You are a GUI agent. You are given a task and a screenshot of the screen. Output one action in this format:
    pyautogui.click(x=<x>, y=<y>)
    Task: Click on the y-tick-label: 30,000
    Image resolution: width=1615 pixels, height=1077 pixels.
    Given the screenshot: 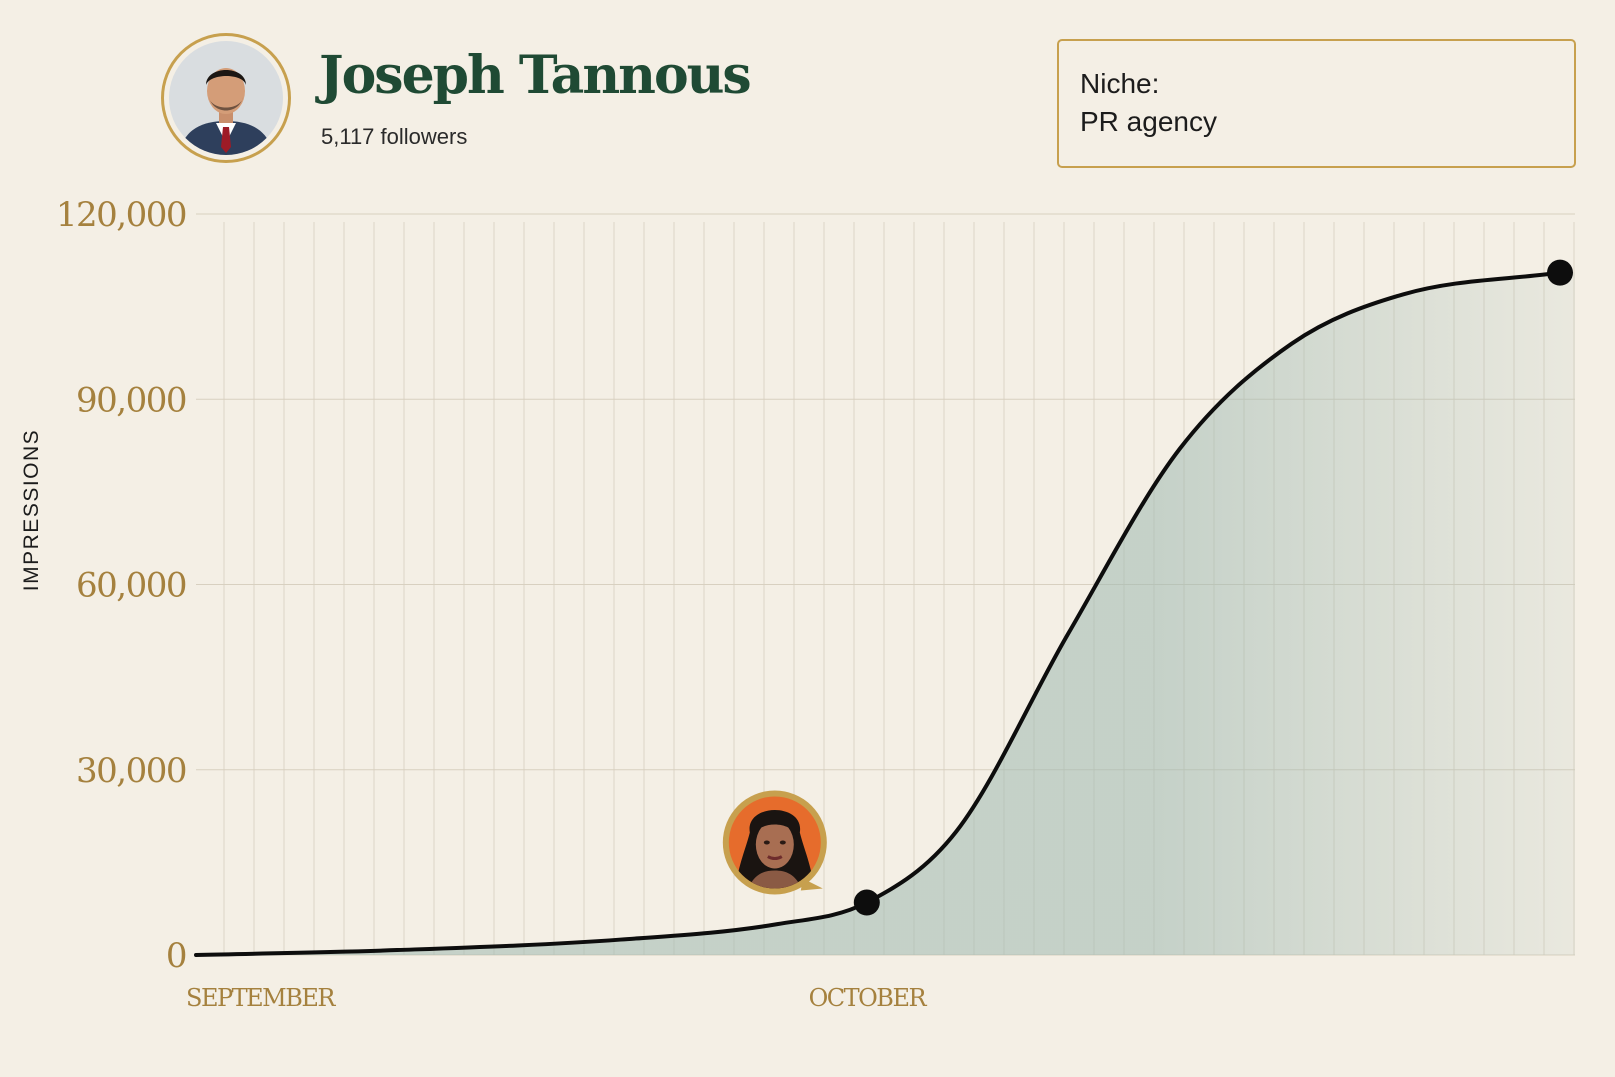 What is the action you would take?
    pyautogui.click(x=131, y=771)
    